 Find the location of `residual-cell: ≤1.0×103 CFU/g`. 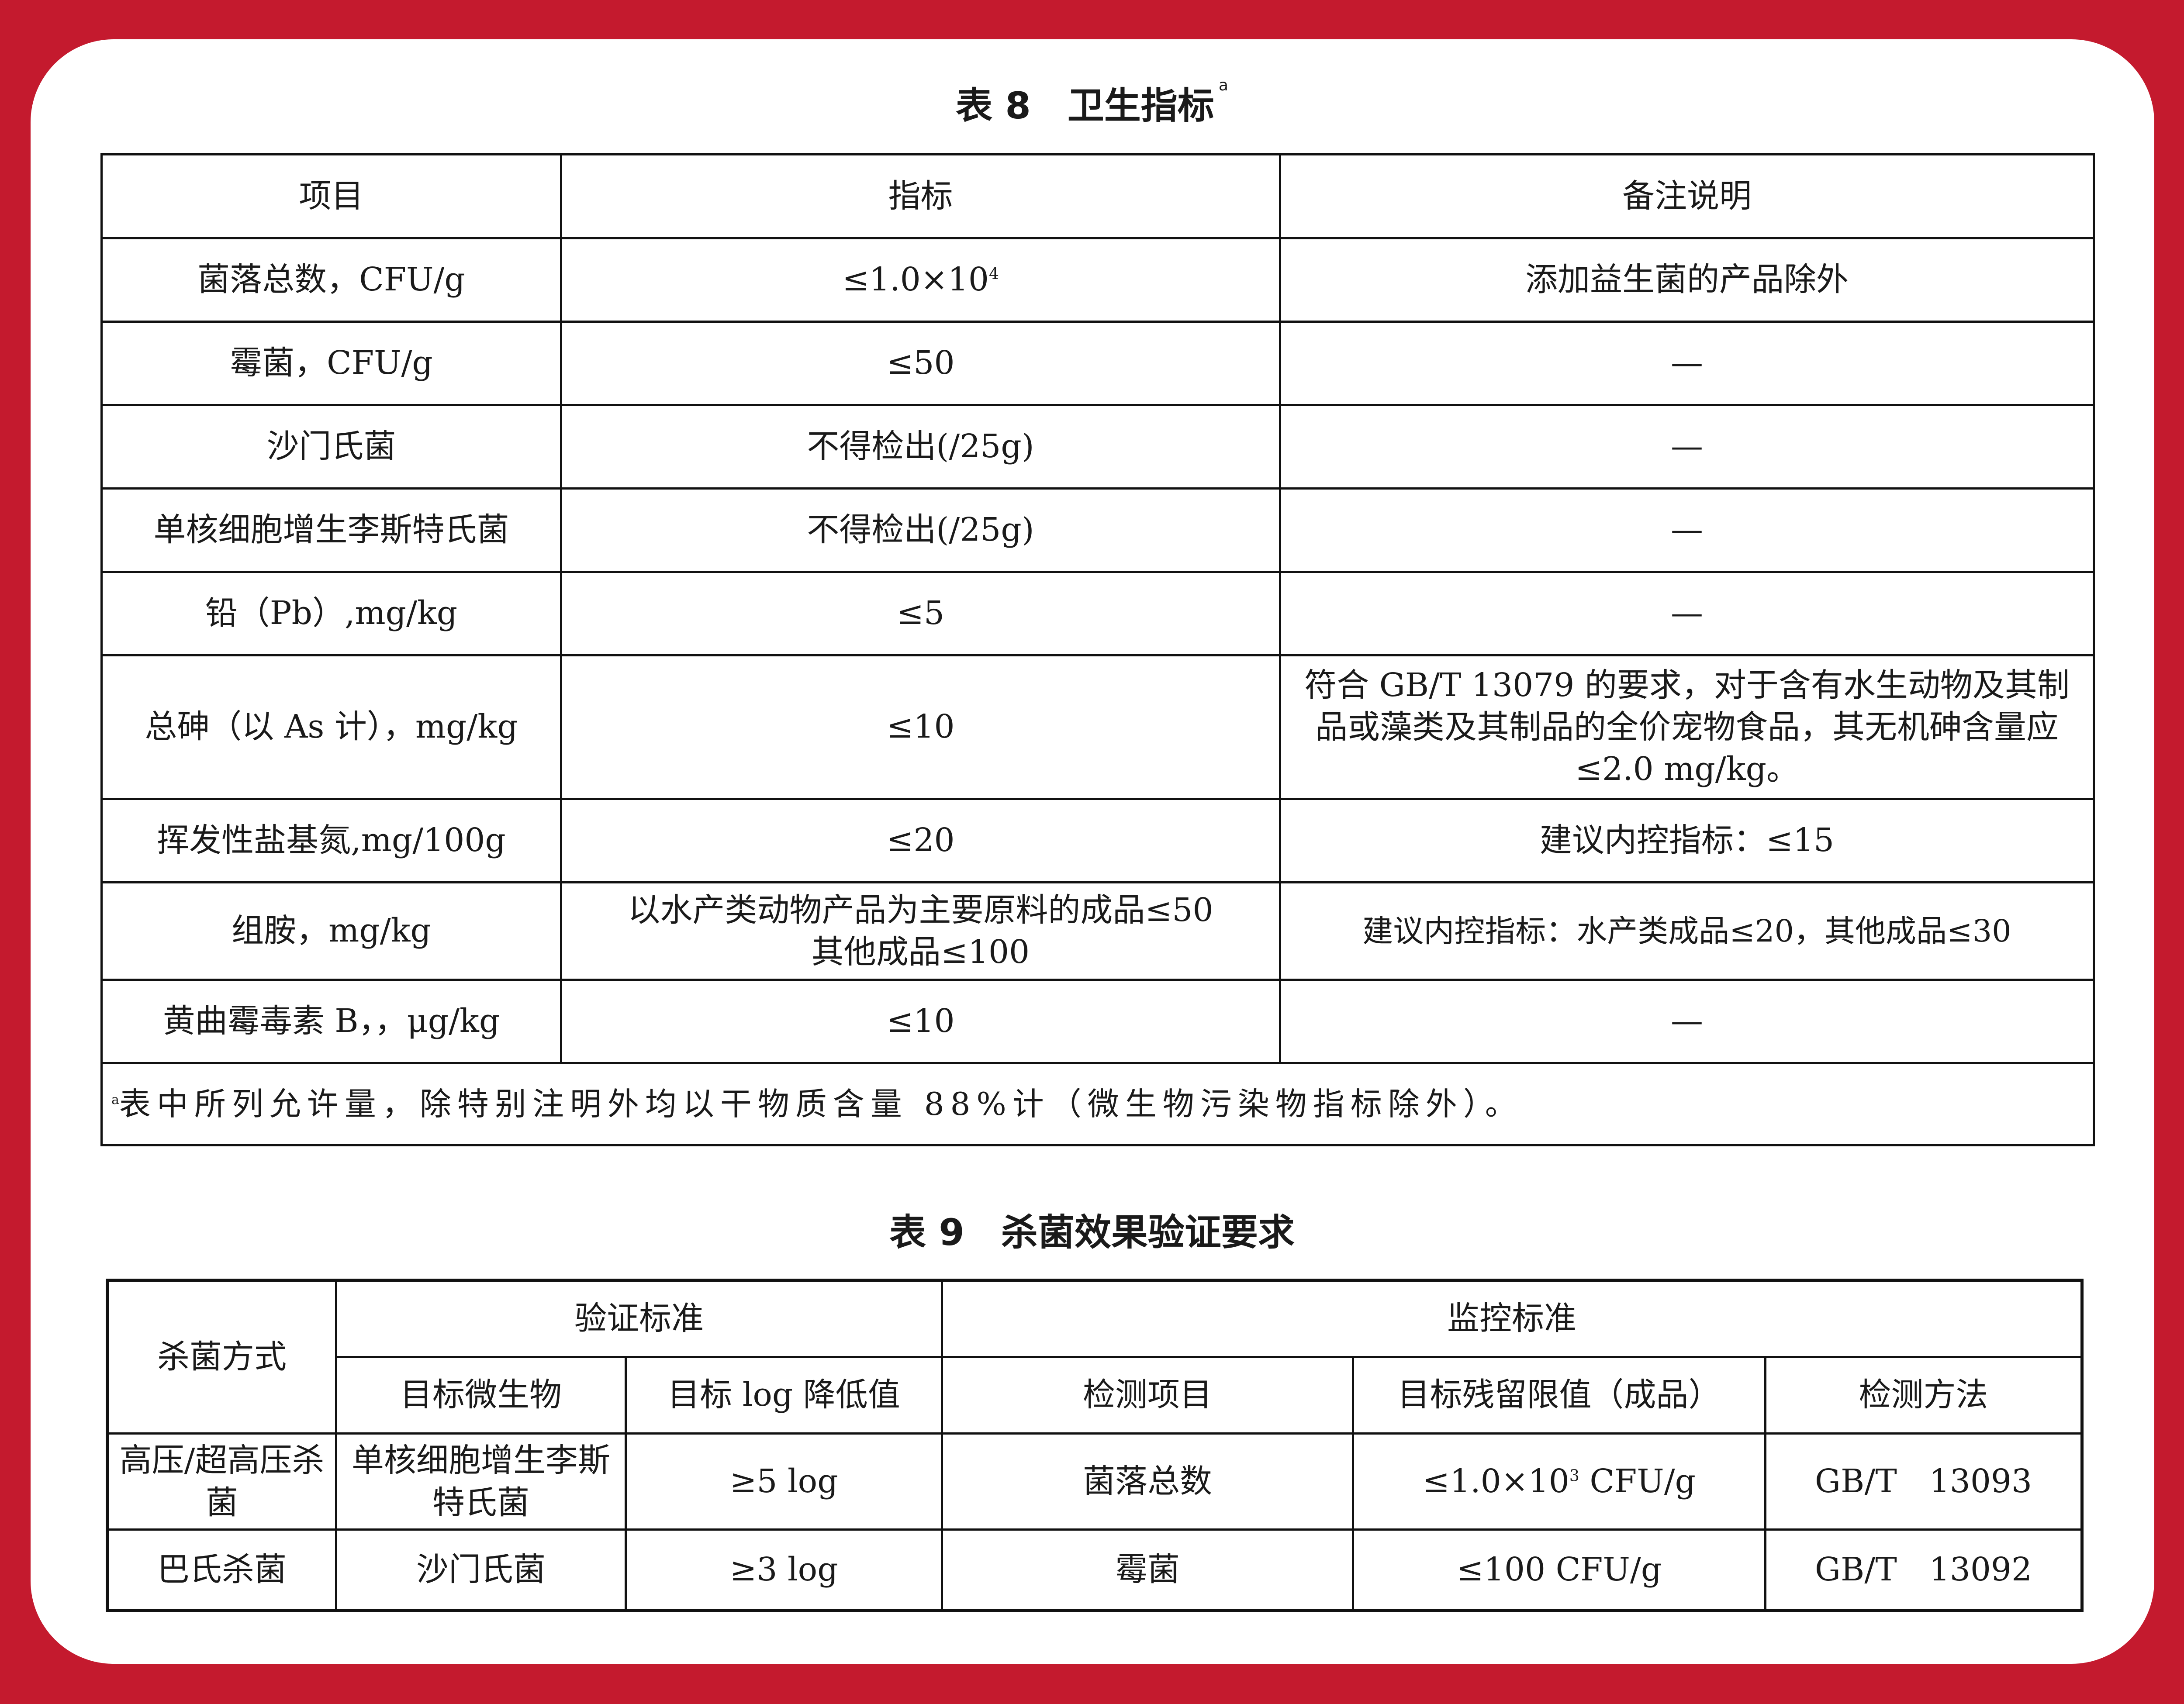

residual-cell: ≤1.0×103 CFU/g is located at coordinates (1559, 1481).